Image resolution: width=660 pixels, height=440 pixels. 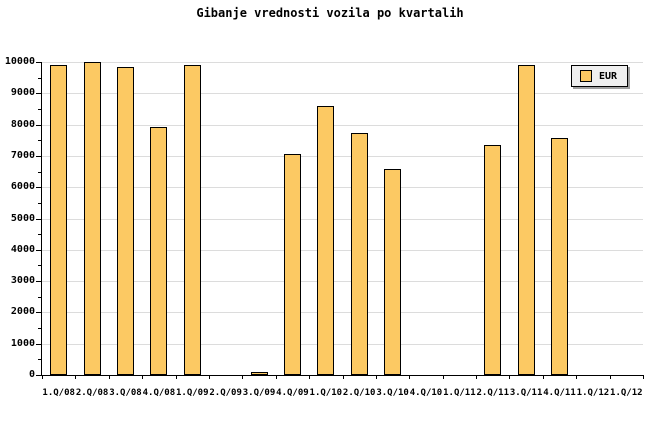 I want to click on y-axis-label: 6000, so click(x=22, y=187).